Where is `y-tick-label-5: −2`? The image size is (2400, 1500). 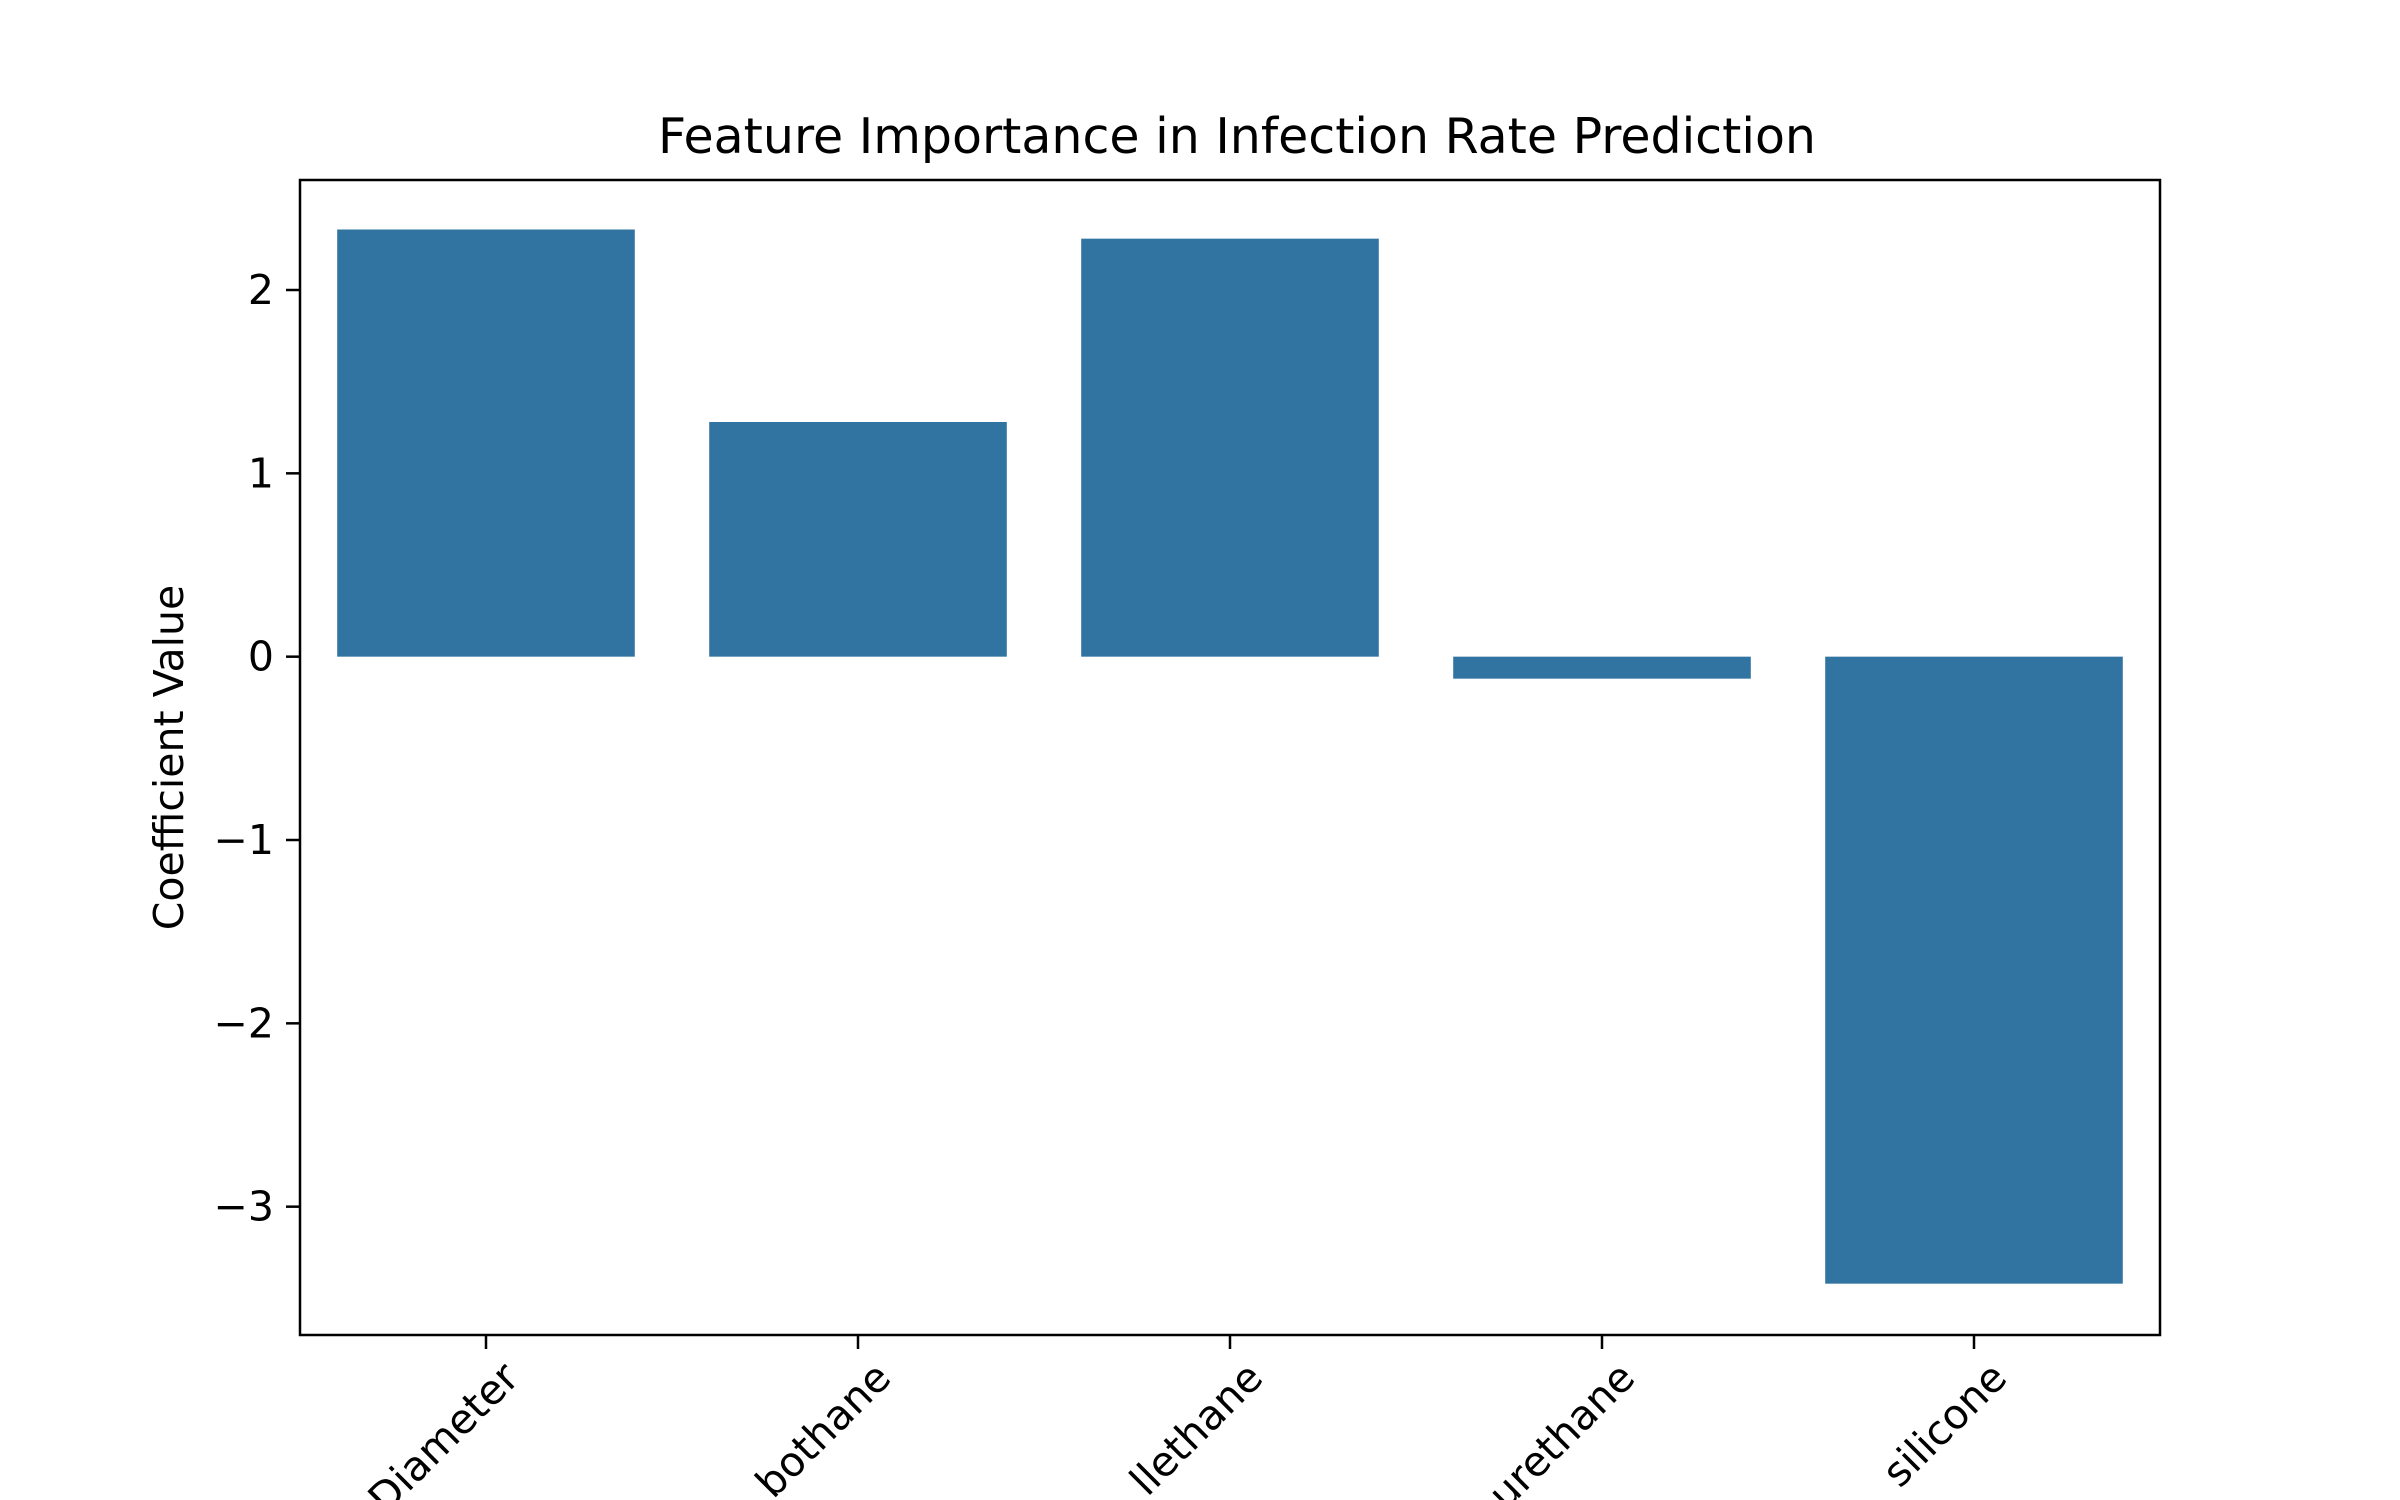 y-tick-label-5: −2 is located at coordinates (244, 1023).